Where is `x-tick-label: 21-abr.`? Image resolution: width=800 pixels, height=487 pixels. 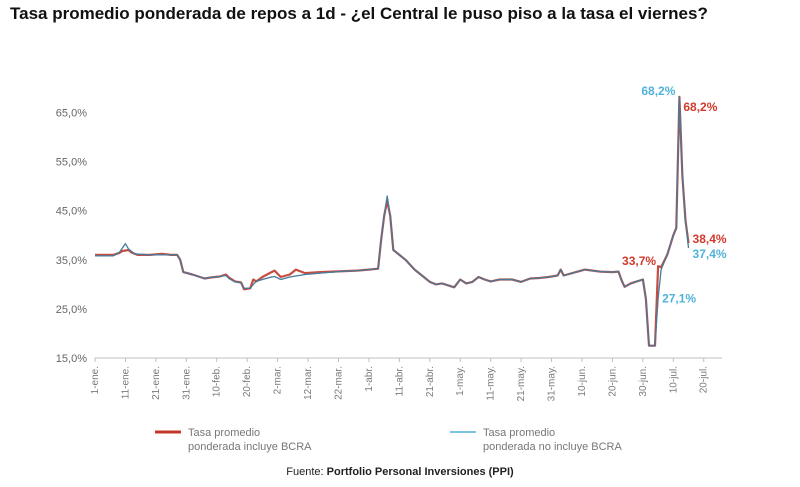 x-tick-label: 21-abr. is located at coordinates (430, 381).